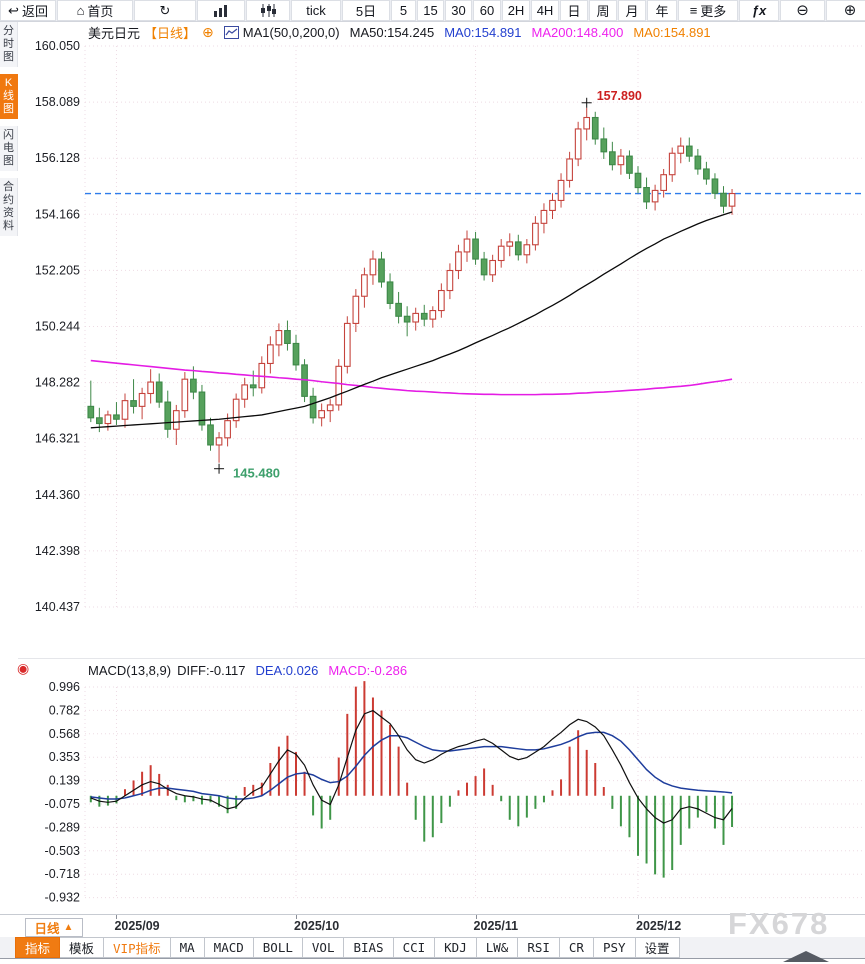 The width and height of the screenshot is (865, 964). Describe the element at coordinates (57, 102) in the screenshot. I see `price-axis-label: 158.089` at that location.